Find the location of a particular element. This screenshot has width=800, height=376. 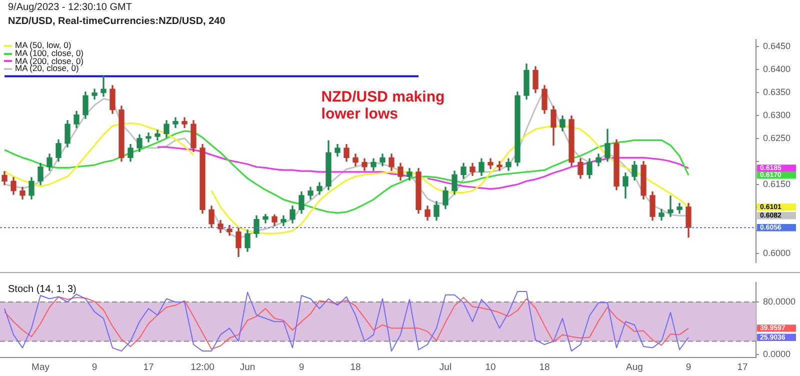

y-tick-label: 0.6350 is located at coordinates (777, 91).